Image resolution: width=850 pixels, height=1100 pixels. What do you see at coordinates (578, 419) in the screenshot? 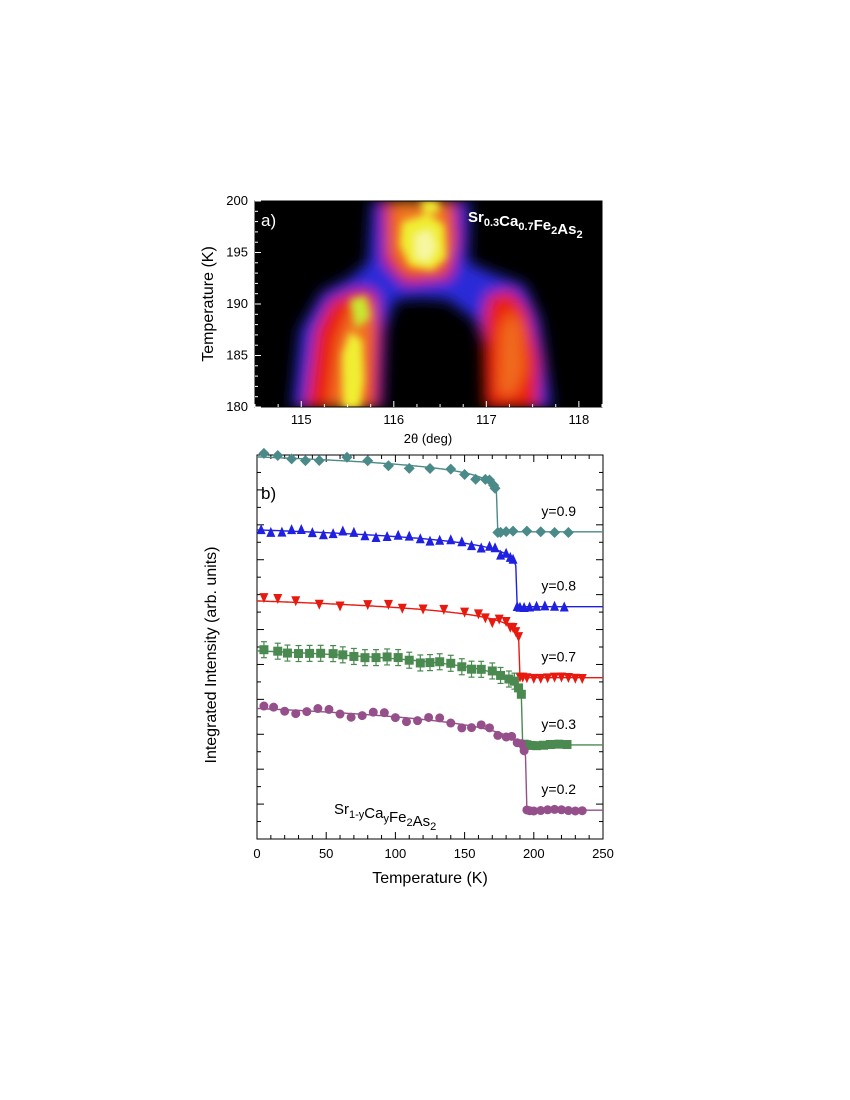
I see `heatmap-x-tick-label: 118` at bounding box center [578, 419].